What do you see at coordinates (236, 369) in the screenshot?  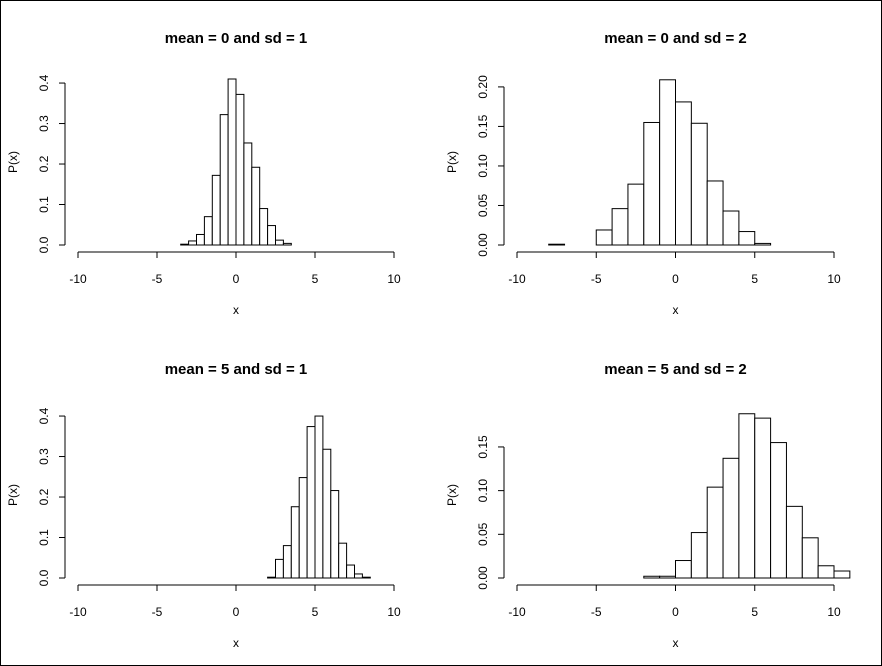 I see `chart-title: mean = 5 and sd = 1` at bounding box center [236, 369].